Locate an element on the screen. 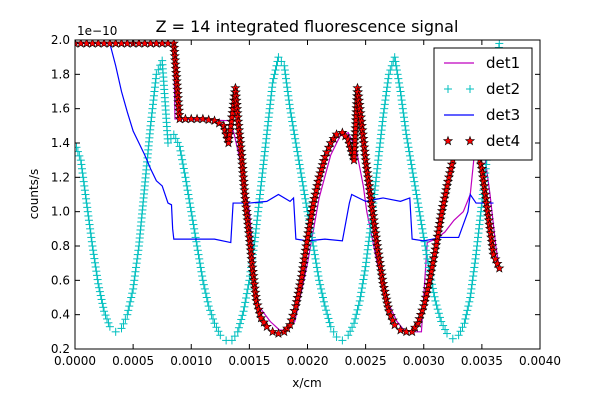 Image resolution: width=600 pixels, height=400 pixels. x-tick-label: 0.0005 is located at coordinates (133, 361).